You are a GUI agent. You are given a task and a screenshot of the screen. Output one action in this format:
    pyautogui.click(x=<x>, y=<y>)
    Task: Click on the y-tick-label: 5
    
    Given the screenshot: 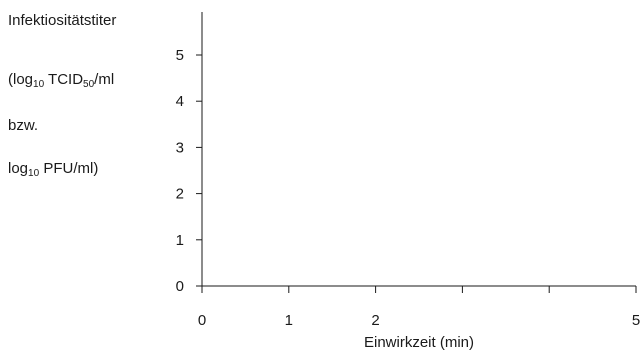 What is the action you would take?
    pyautogui.click(x=180, y=55)
    